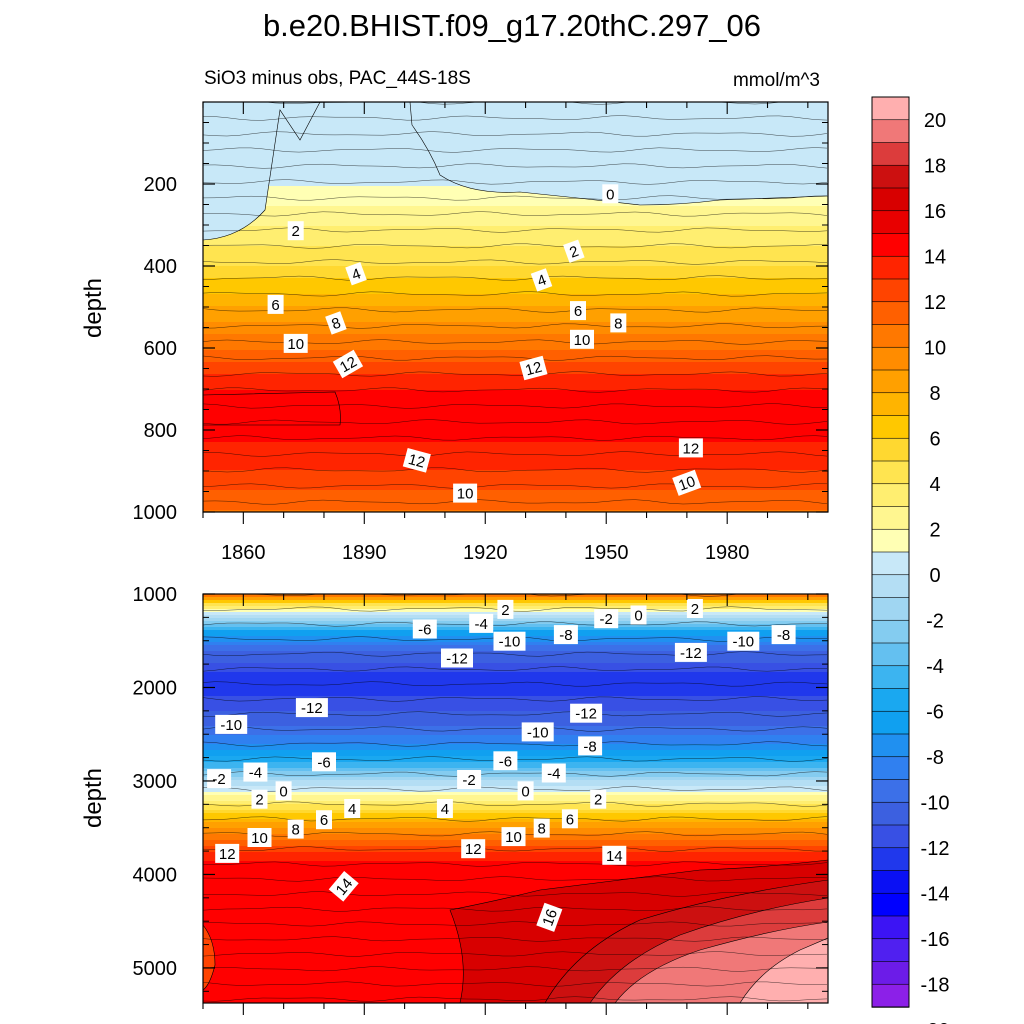 The width and height of the screenshot is (1024, 1024). Describe the element at coordinates (686, 484) in the screenshot. I see `upper-contour-label-text: 10` at that location.